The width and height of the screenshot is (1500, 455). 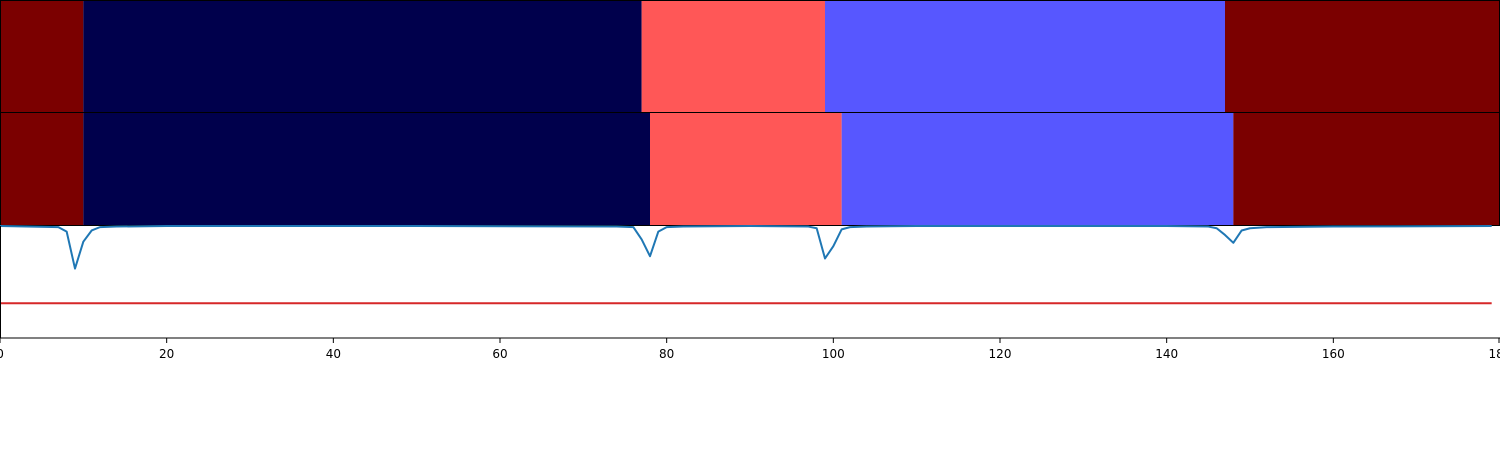 What do you see at coordinates (166, 354) in the screenshot?
I see `x-tick-label-1: 20` at bounding box center [166, 354].